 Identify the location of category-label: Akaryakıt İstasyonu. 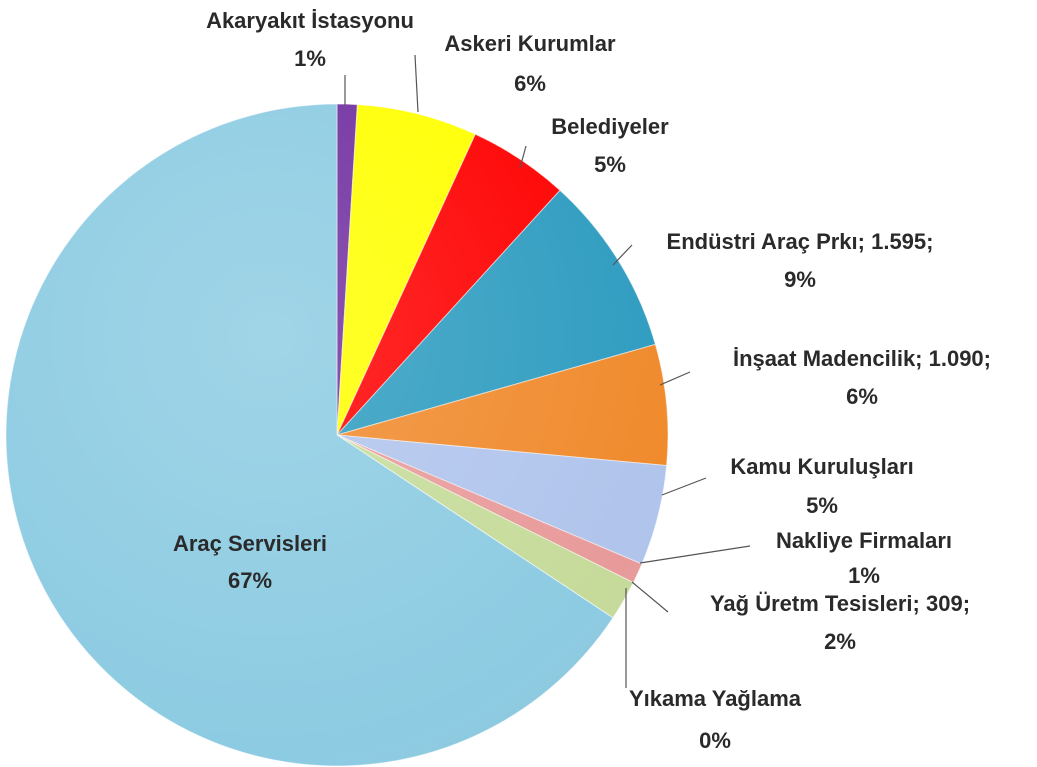
(310, 20).